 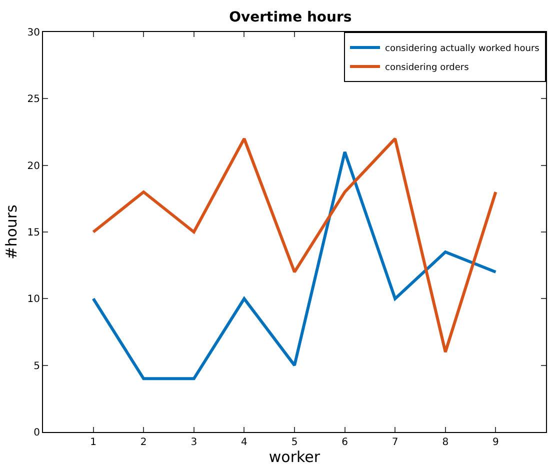 What do you see at coordinates (244, 442) in the screenshot?
I see `x-tick-label: 4` at bounding box center [244, 442].